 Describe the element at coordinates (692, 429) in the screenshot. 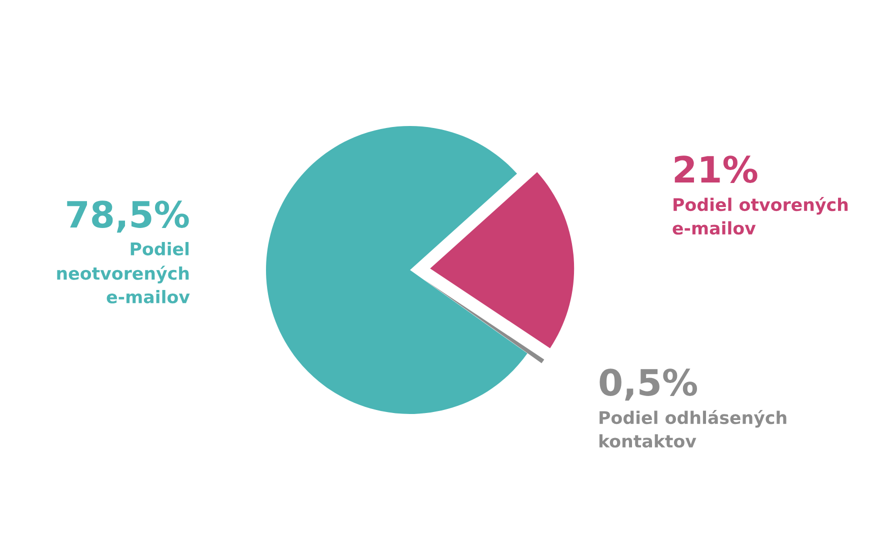

I see `slice-label: Podiel odhlásených kontaktov` at that location.